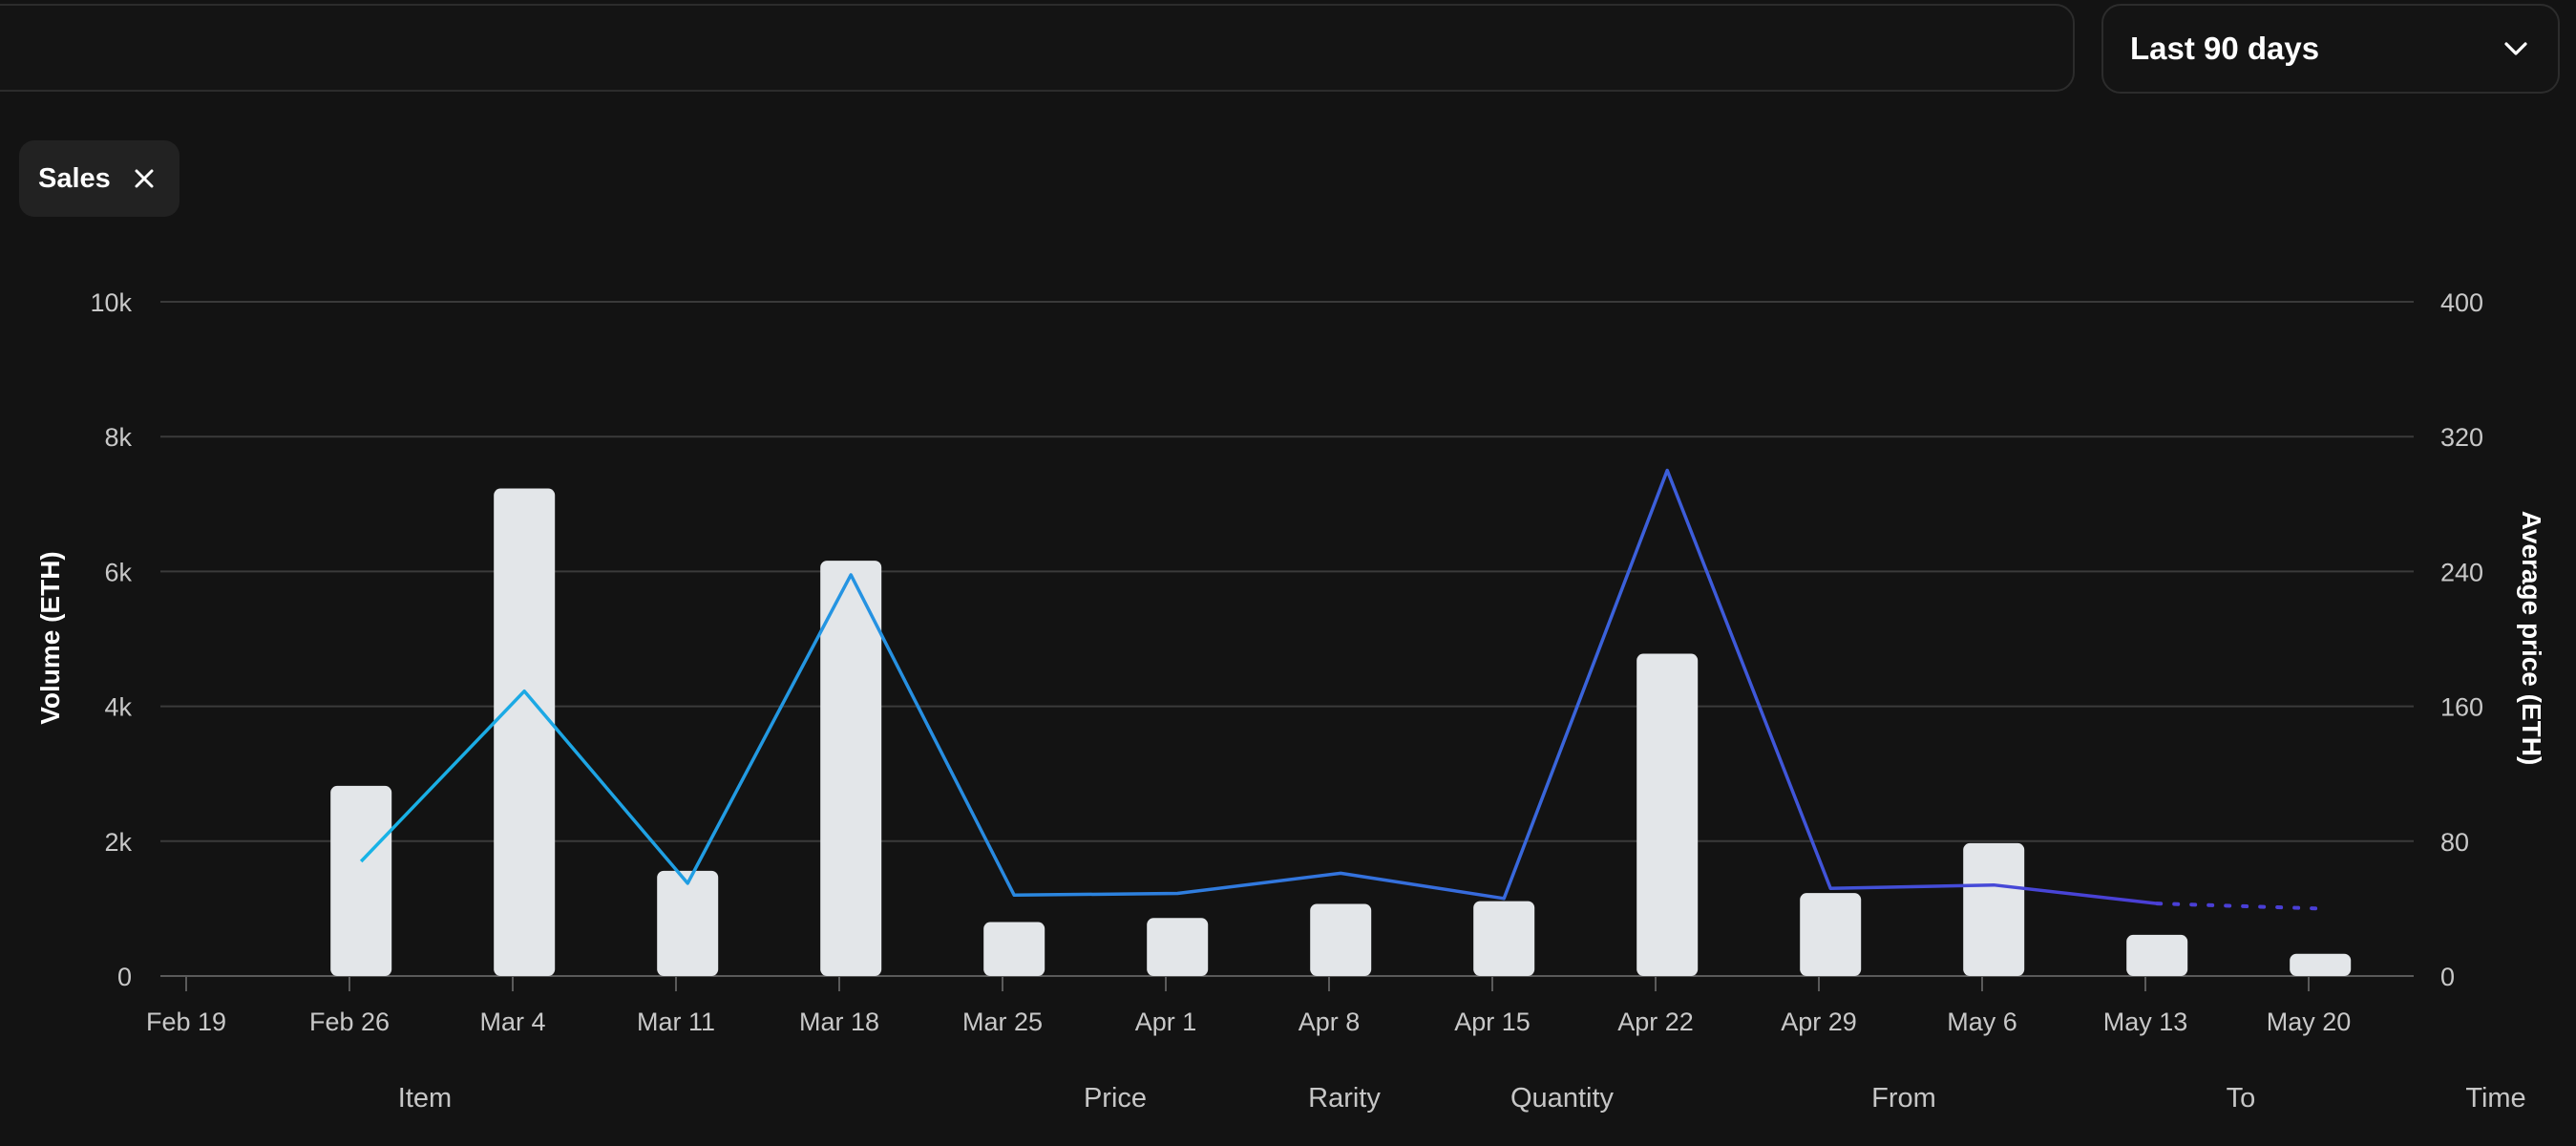 This screenshot has height=1146, width=2576. What do you see at coordinates (512, 1022) in the screenshot?
I see `x-tick-label: Mar 4` at bounding box center [512, 1022].